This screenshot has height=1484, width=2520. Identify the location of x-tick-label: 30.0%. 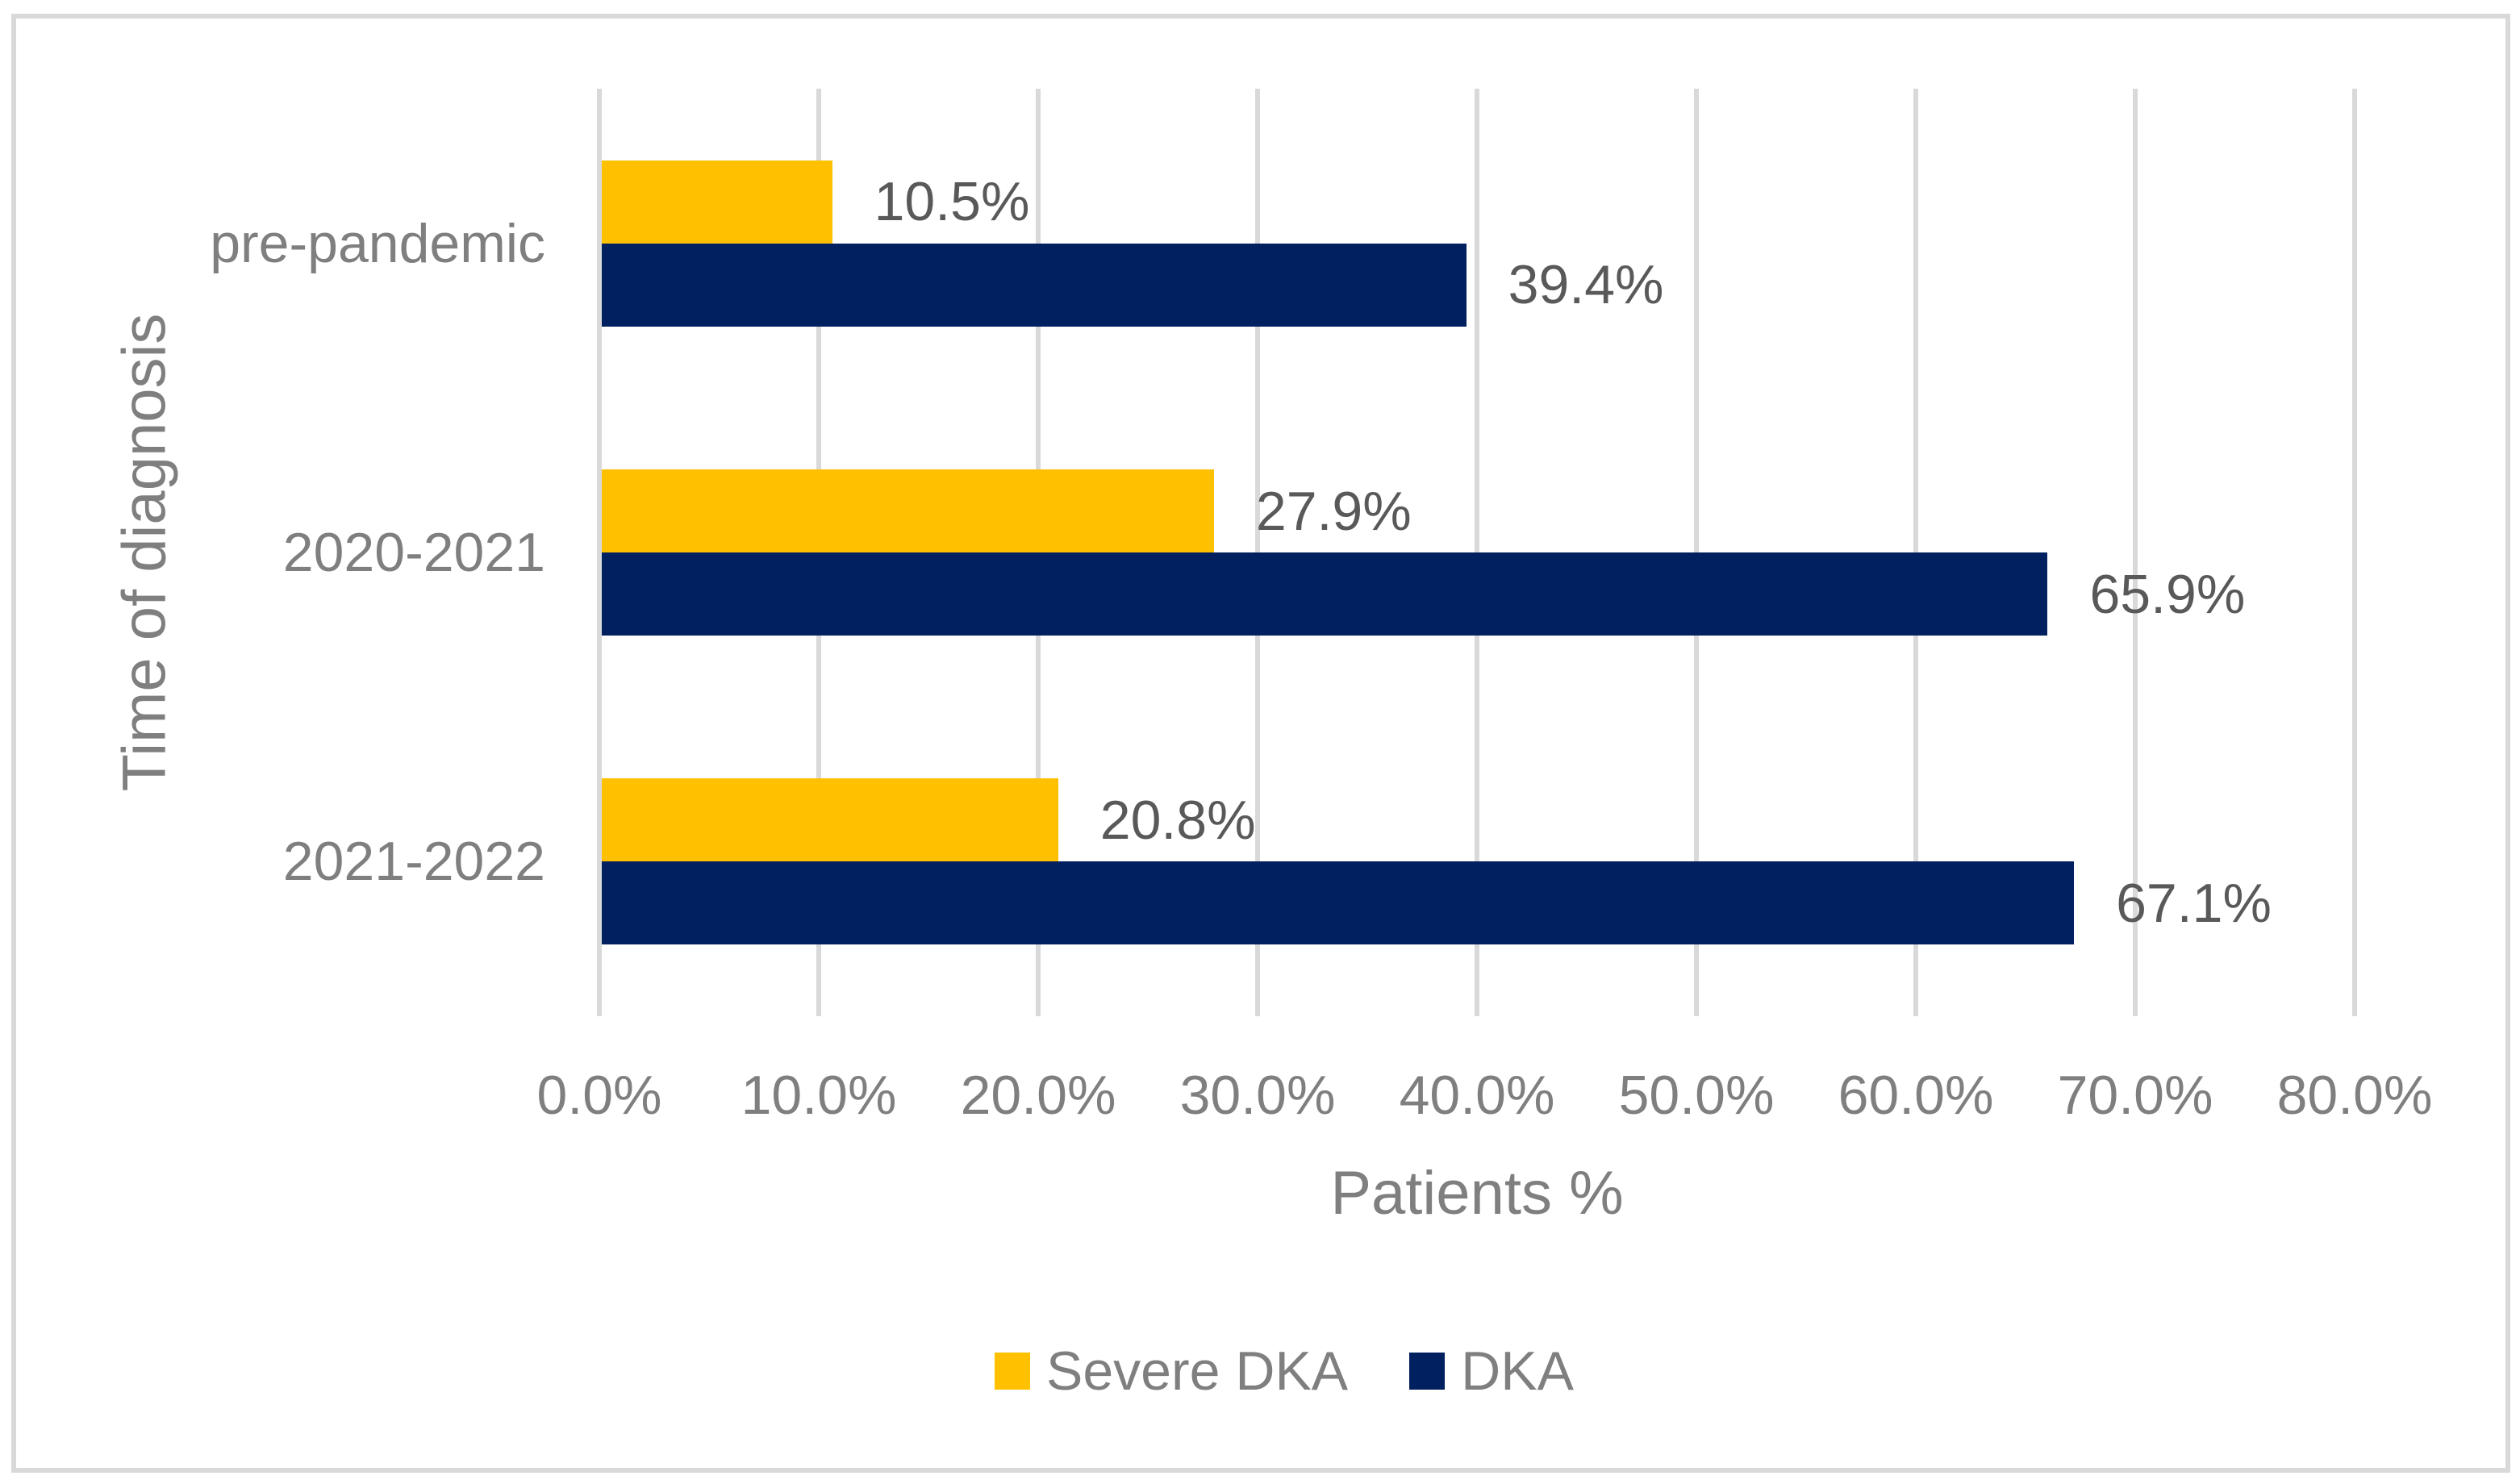
(1257, 1095).